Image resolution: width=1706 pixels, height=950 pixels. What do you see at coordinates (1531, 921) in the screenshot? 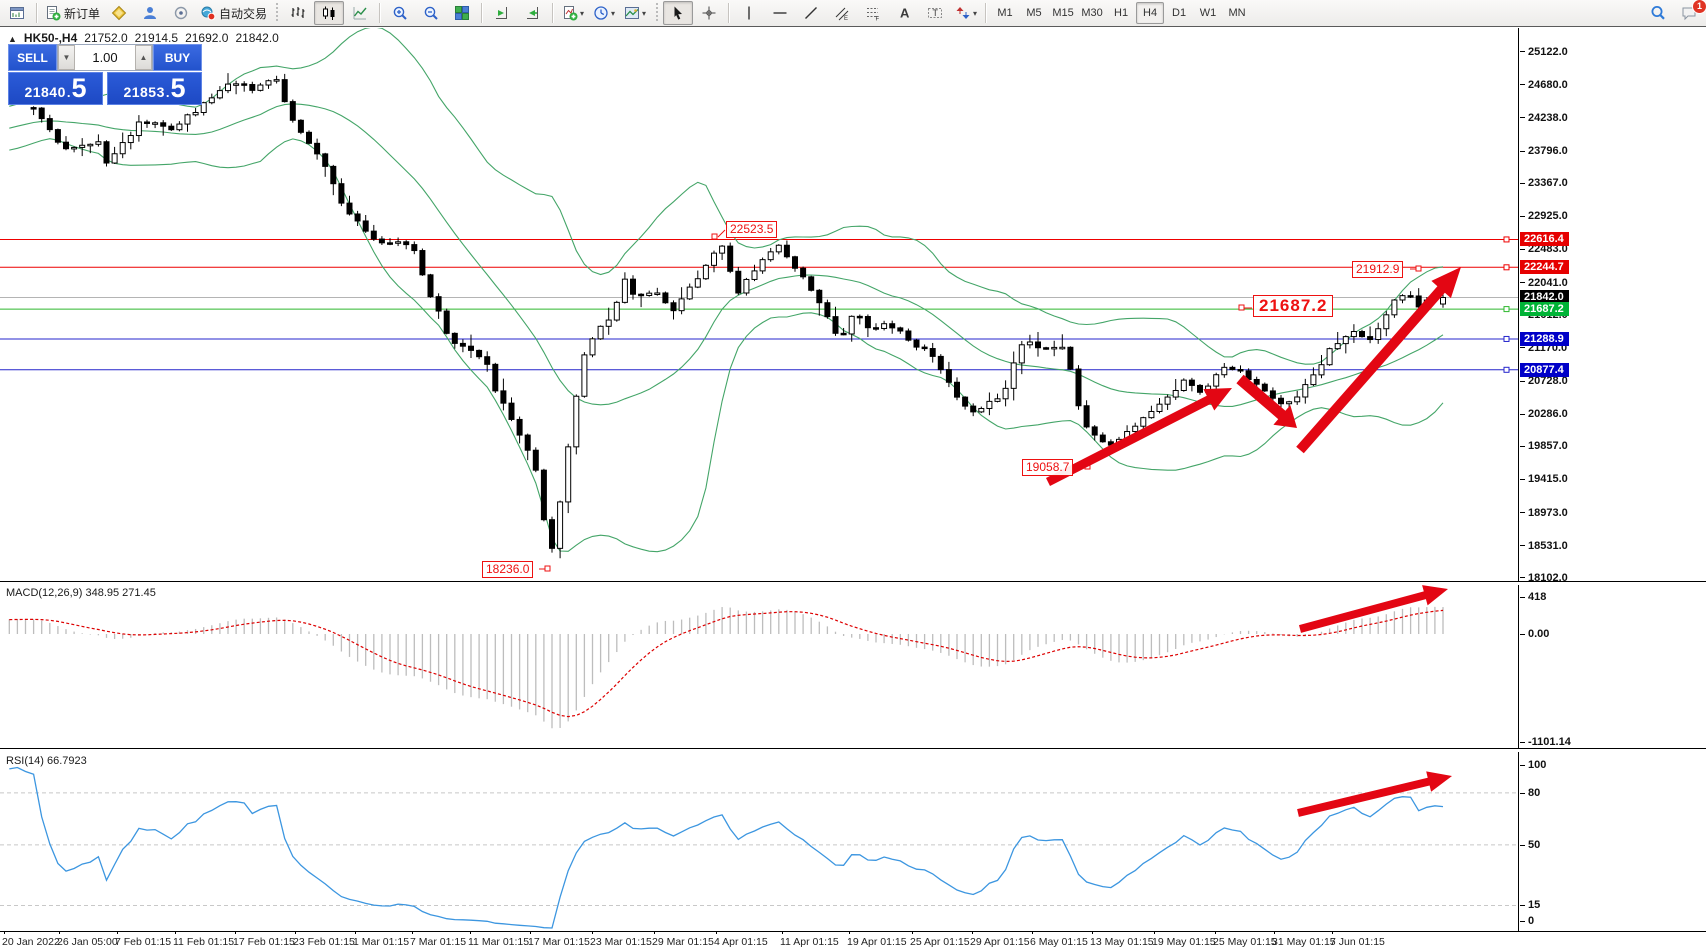
I see `rsi-tick-label: 0` at bounding box center [1531, 921].